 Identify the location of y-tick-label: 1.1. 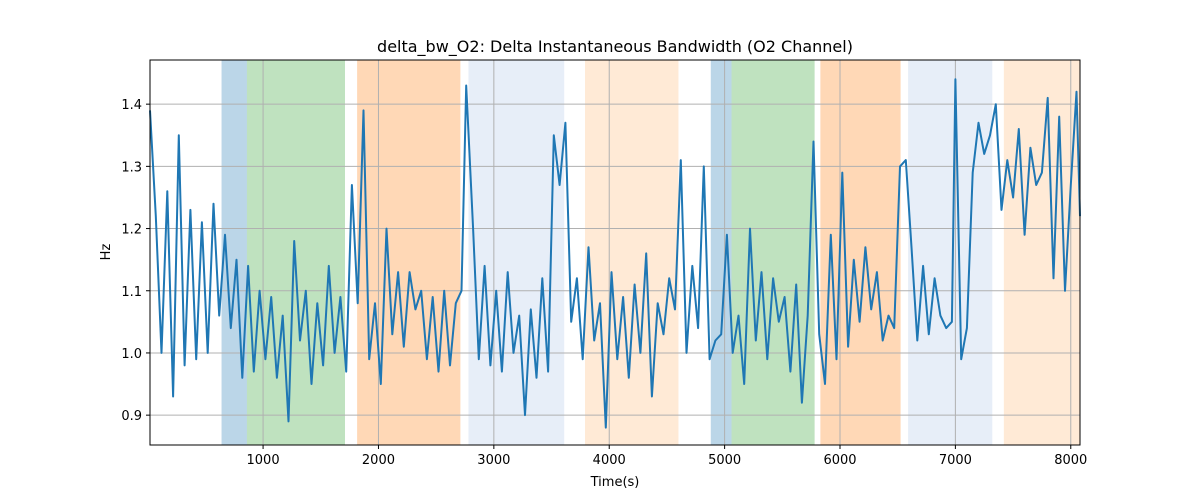
(131, 292).